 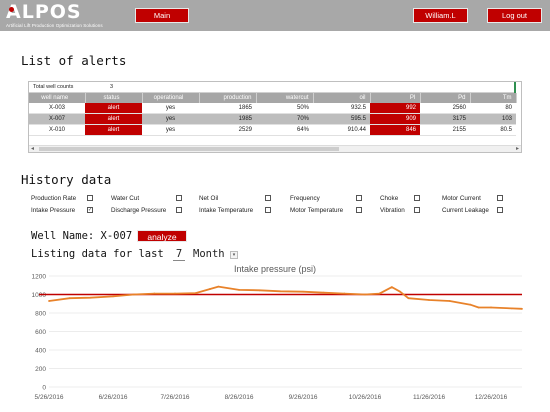 I want to click on cell-watercut: 64%, so click(x=284, y=130).